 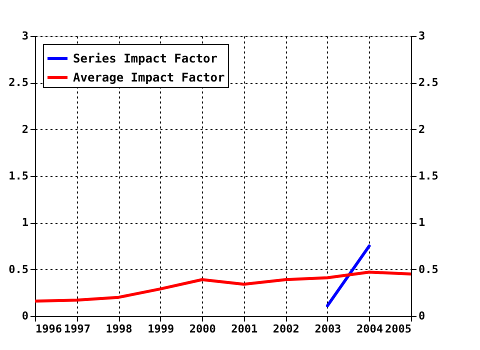 What do you see at coordinates (119, 329) in the screenshot?
I see `x-tick-label: 1998` at bounding box center [119, 329].